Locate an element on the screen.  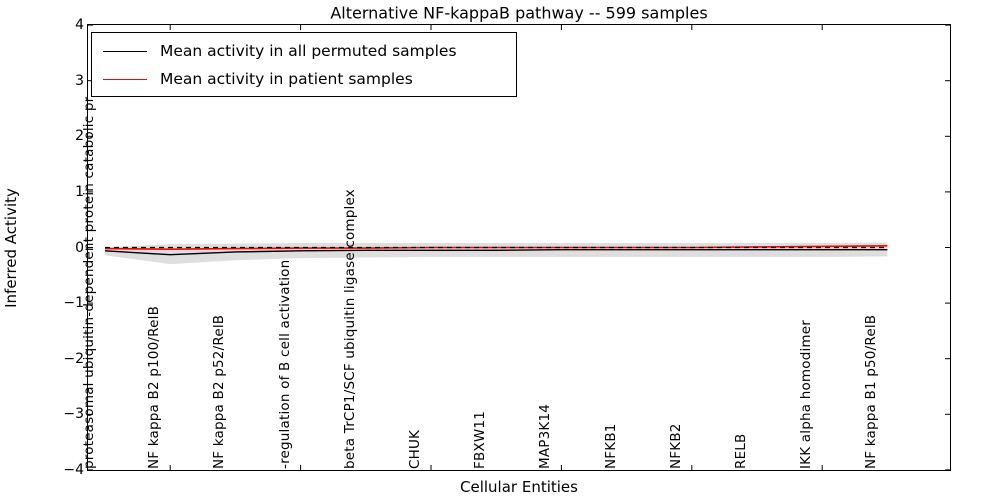
x-tick-label: -regulation of B cell activation is located at coordinates (284, 364).